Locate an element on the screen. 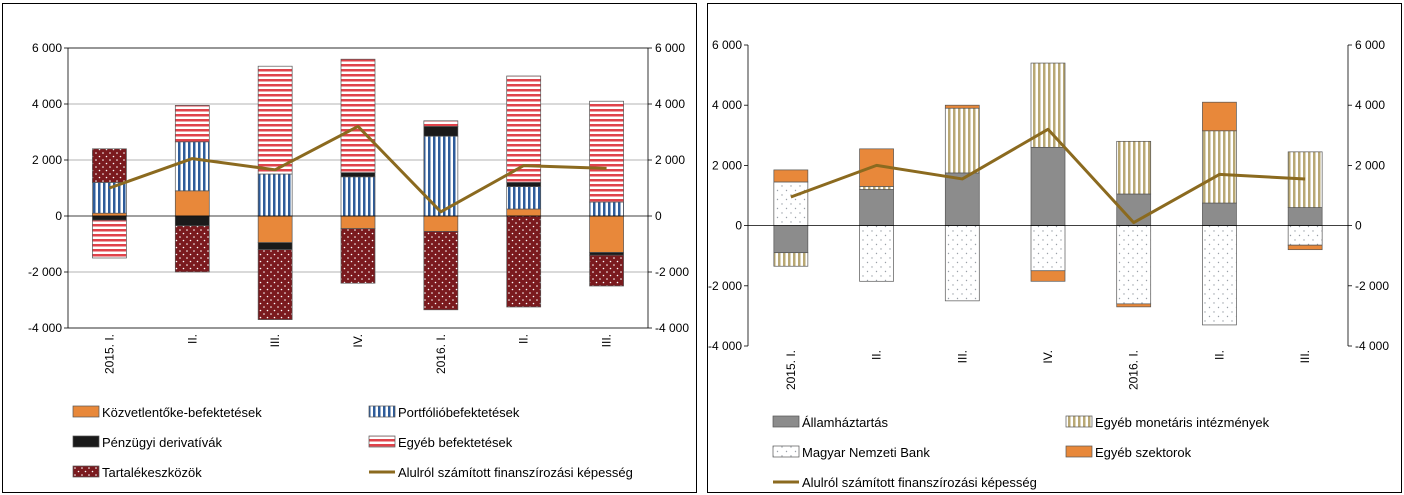 The image size is (1404, 495). left-legend-item: Pénzügyi derivatívák is located at coordinates (147, 442).